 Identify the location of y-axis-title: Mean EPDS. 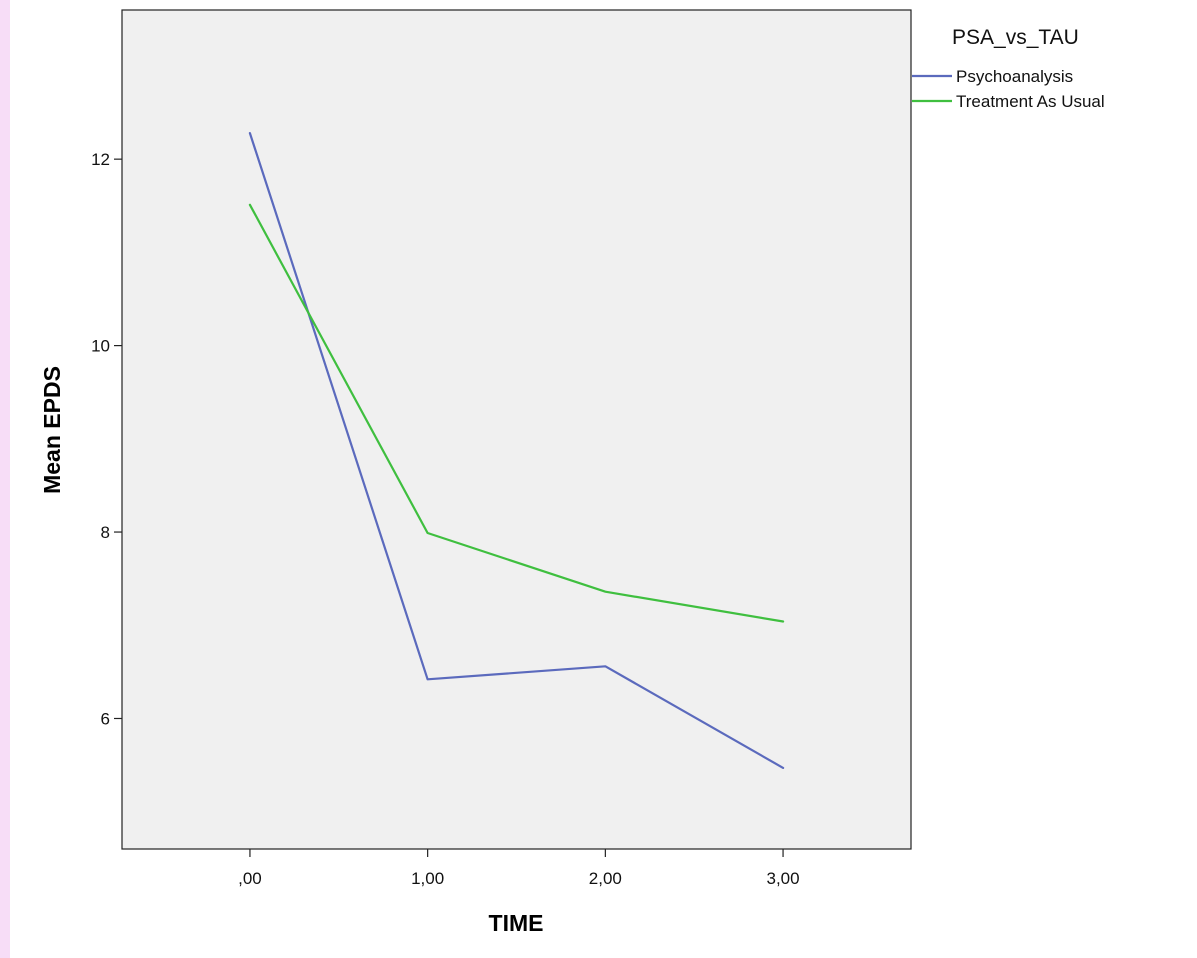
(52, 430).